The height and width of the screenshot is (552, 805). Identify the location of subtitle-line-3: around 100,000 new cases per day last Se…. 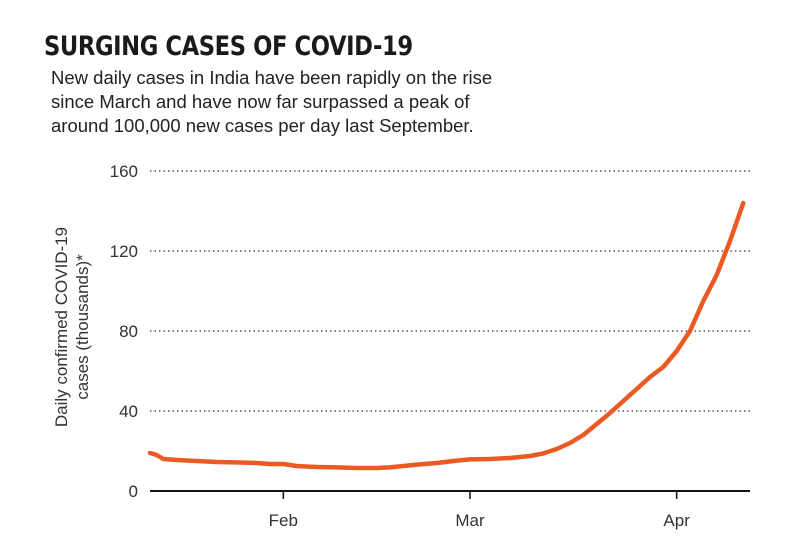
(262, 125).